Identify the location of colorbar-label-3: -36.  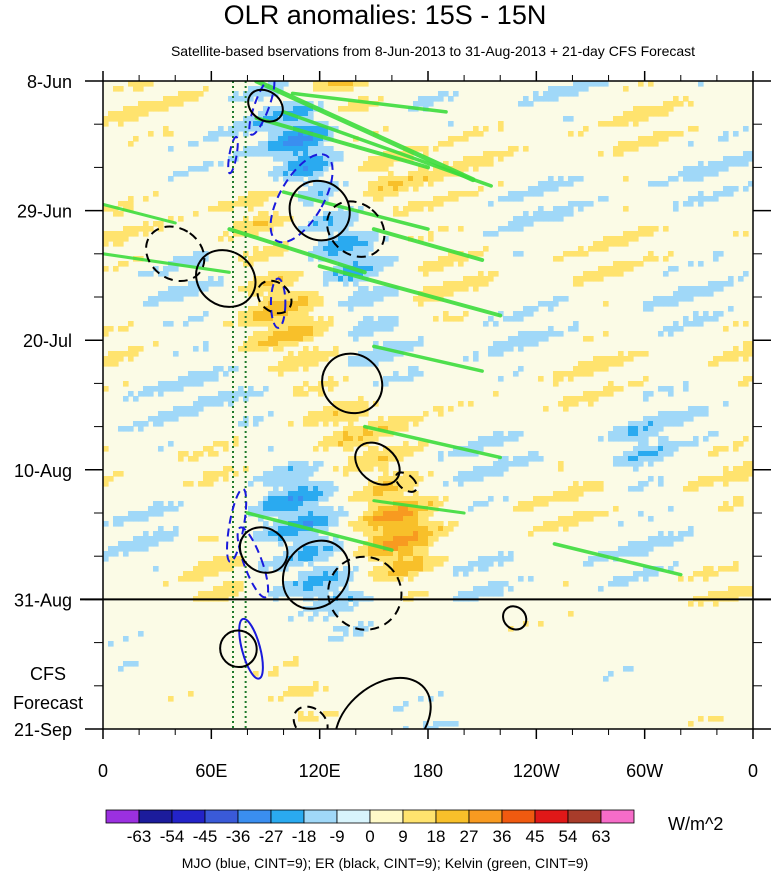
(238, 836).